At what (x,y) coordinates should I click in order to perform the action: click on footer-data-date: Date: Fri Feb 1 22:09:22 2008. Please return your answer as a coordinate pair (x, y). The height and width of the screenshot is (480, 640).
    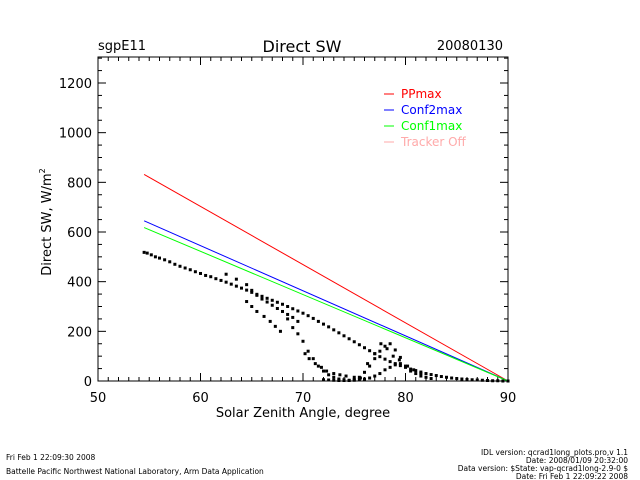
    Looking at the image, I should click on (572, 476).